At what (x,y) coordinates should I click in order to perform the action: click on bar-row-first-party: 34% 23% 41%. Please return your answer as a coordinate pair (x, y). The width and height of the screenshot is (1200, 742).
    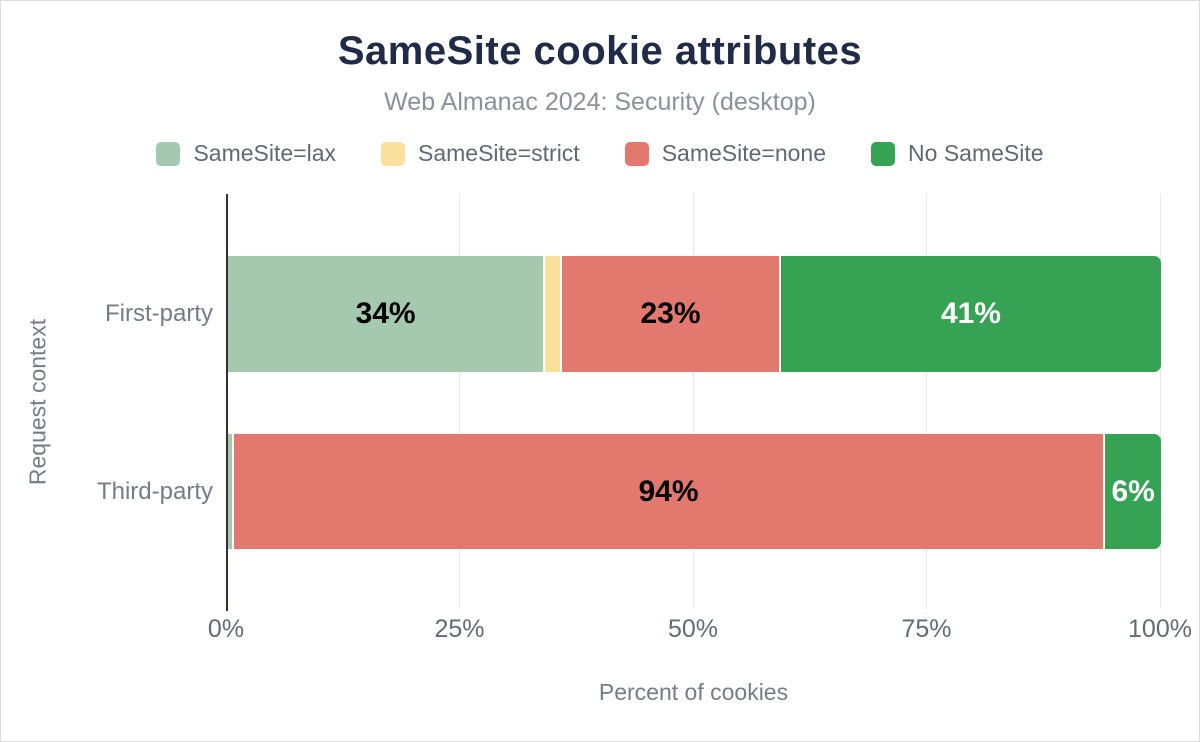
    Looking at the image, I should click on (694, 314).